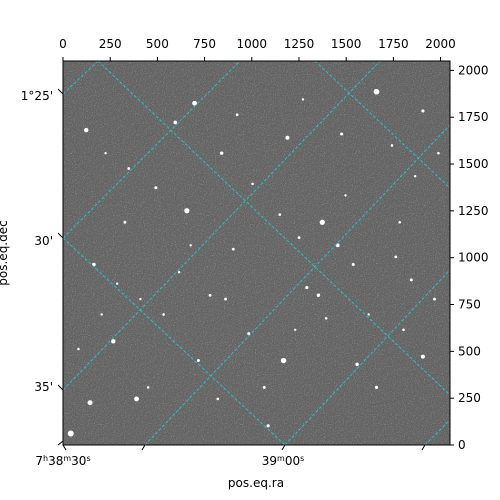  I want to click on right-tick-label: 1250, so click(473, 211).